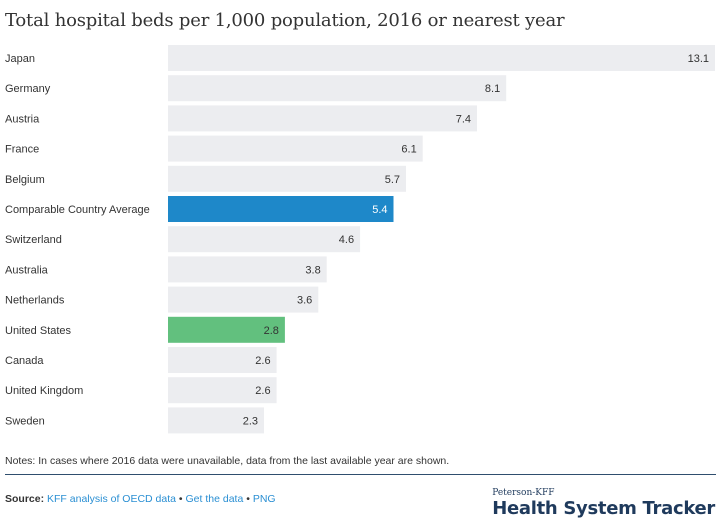 The height and width of the screenshot is (529, 723). Describe the element at coordinates (264, 239) in the screenshot. I see `bar-switzerland` at that location.